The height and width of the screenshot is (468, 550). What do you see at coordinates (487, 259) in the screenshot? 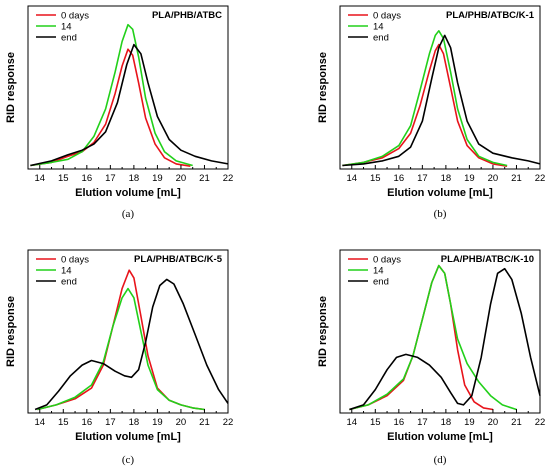
I see `chart-title: PLA/PHB/ATBC/K-10` at bounding box center [487, 259].